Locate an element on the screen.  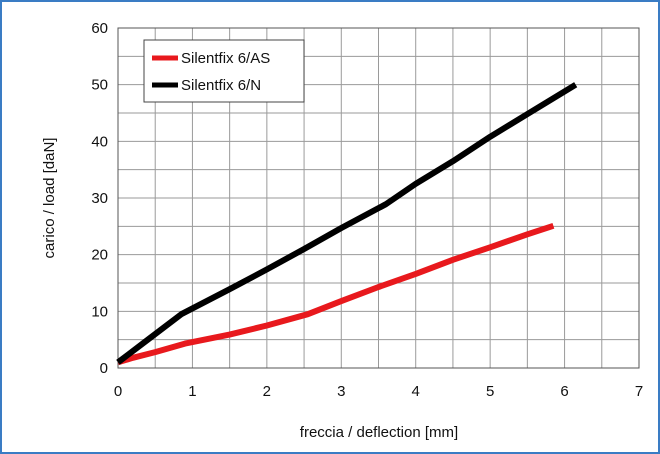
x-tick-label: 1 is located at coordinates (192, 391).